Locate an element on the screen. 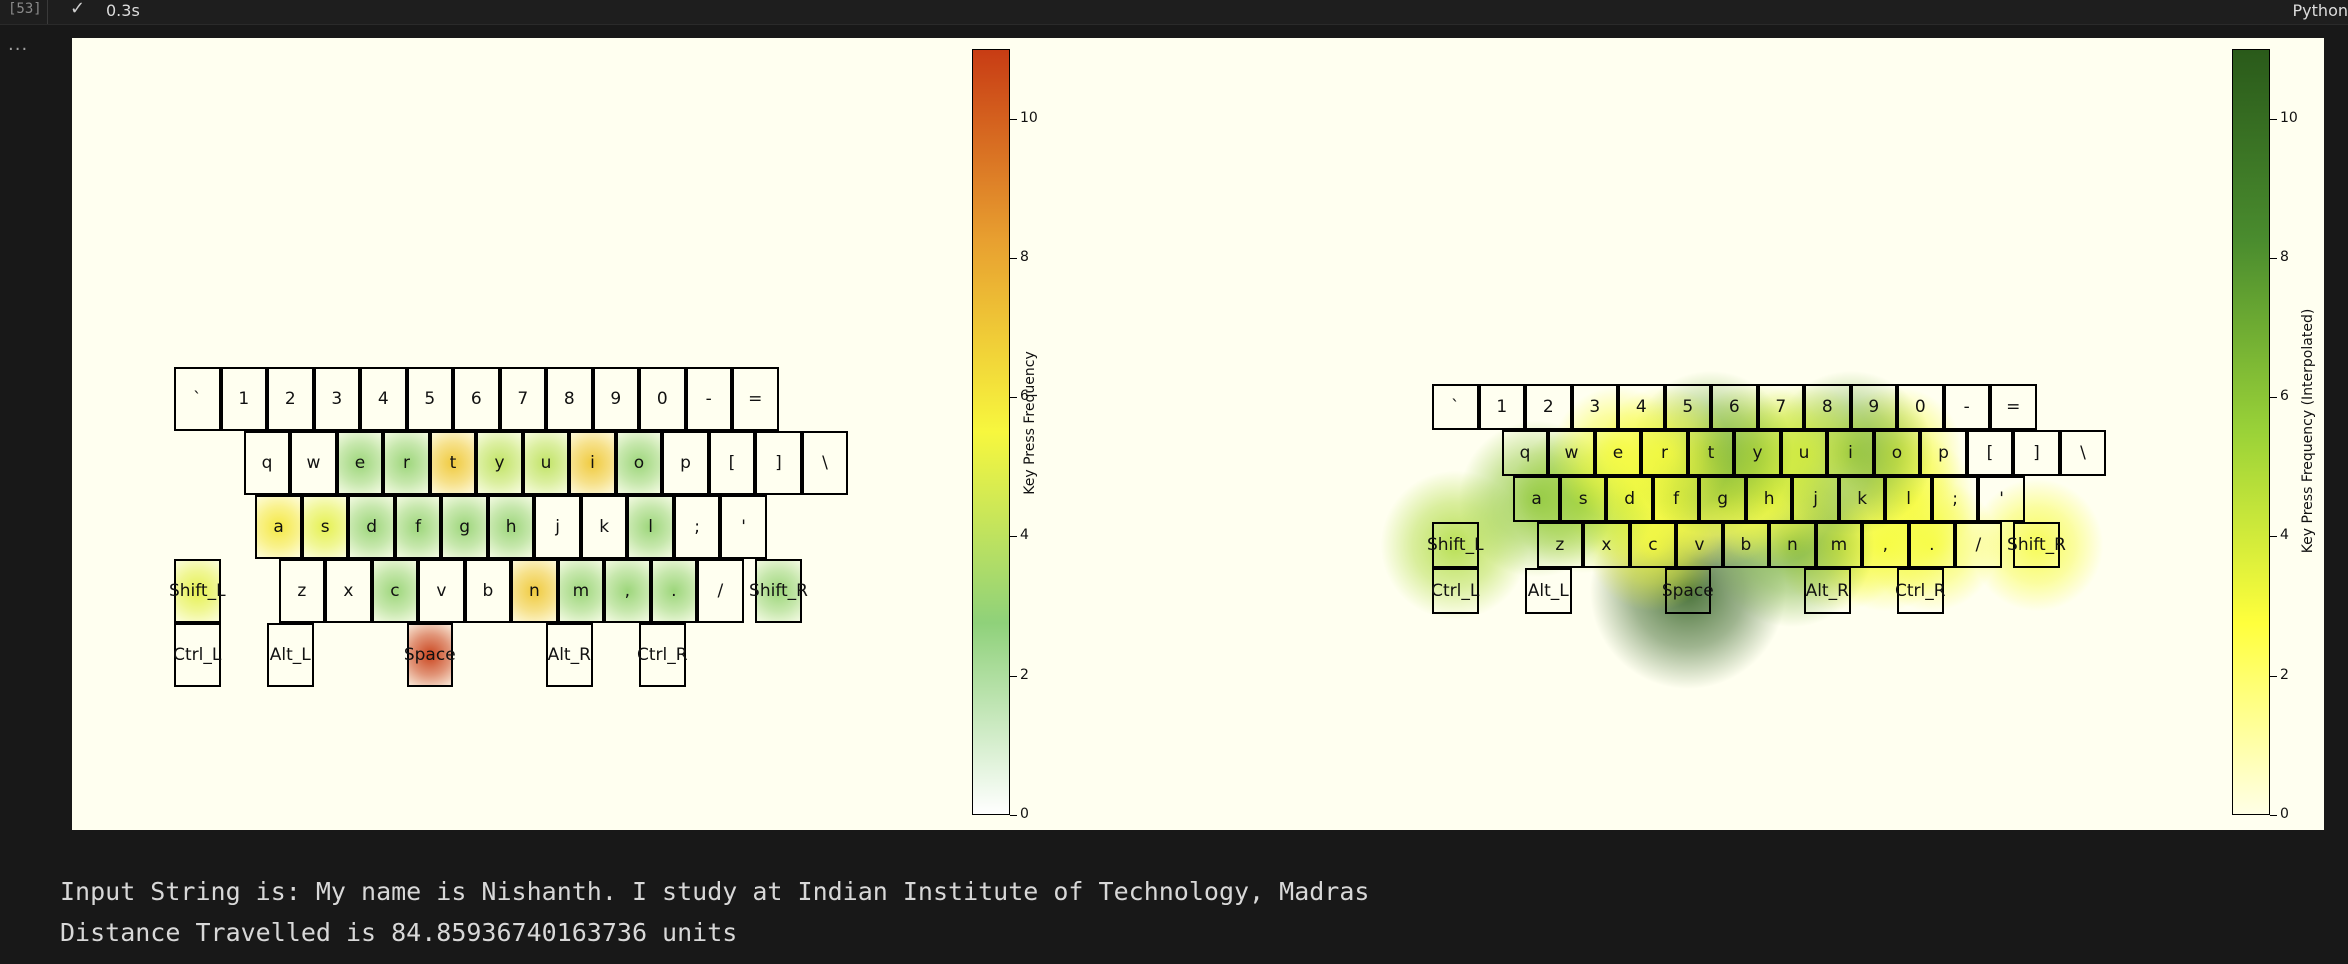  left-key-label: e is located at coordinates (360, 463).